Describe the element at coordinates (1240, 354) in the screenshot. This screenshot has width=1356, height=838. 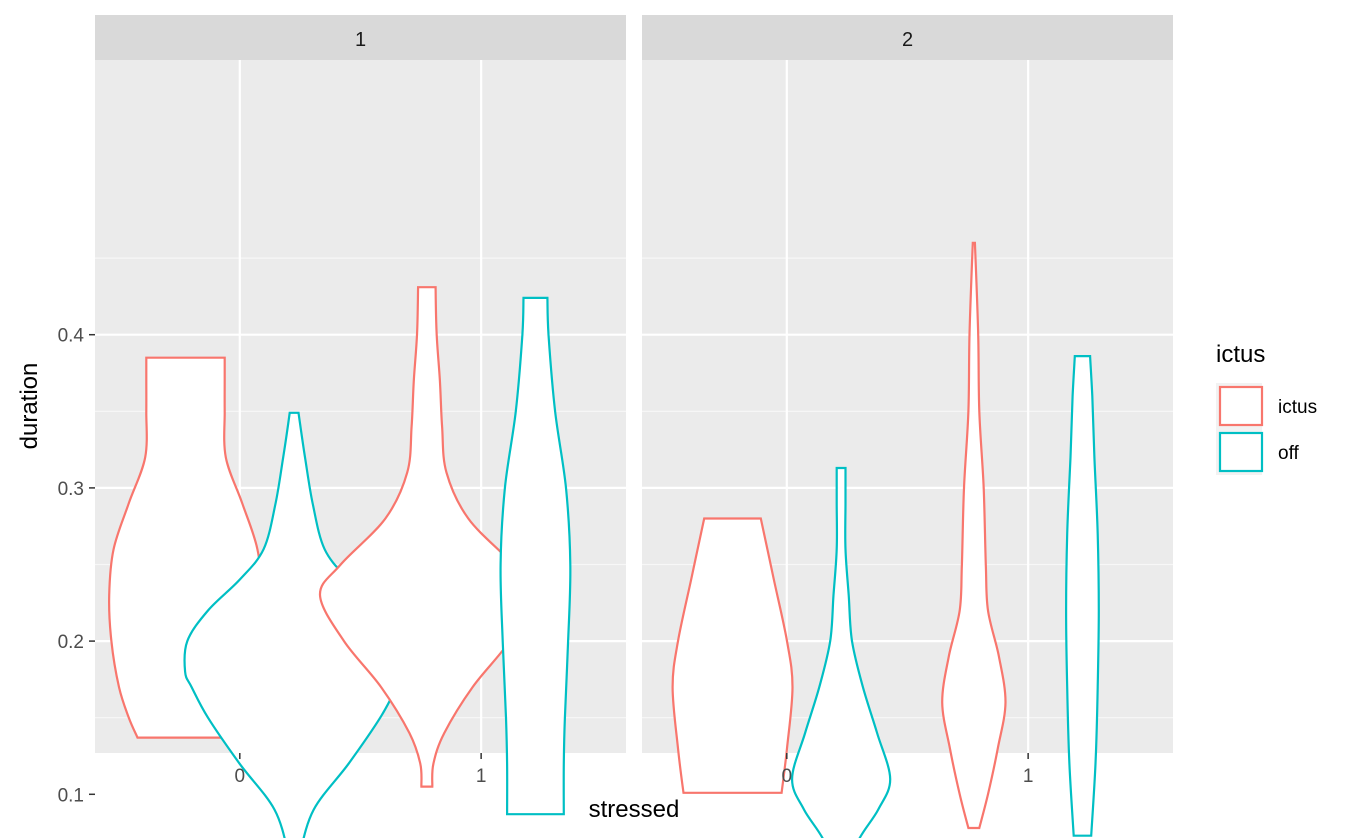
I see `legend-title: ictus` at that location.